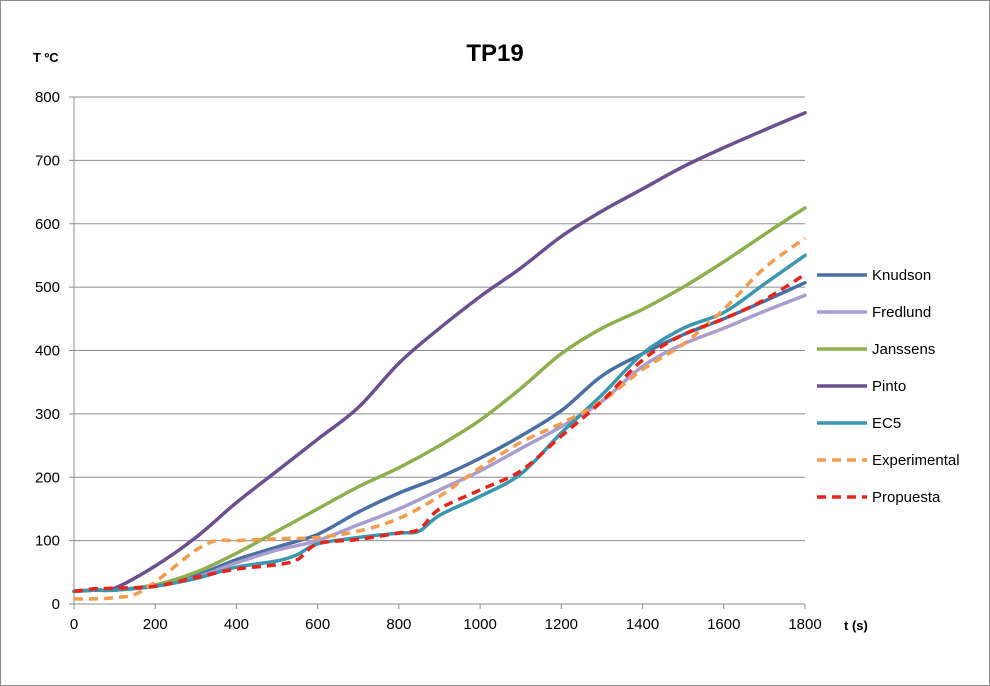  Describe the element at coordinates (561, 624) in the screenshot. I see `x-tick-label: 1200` at that location.